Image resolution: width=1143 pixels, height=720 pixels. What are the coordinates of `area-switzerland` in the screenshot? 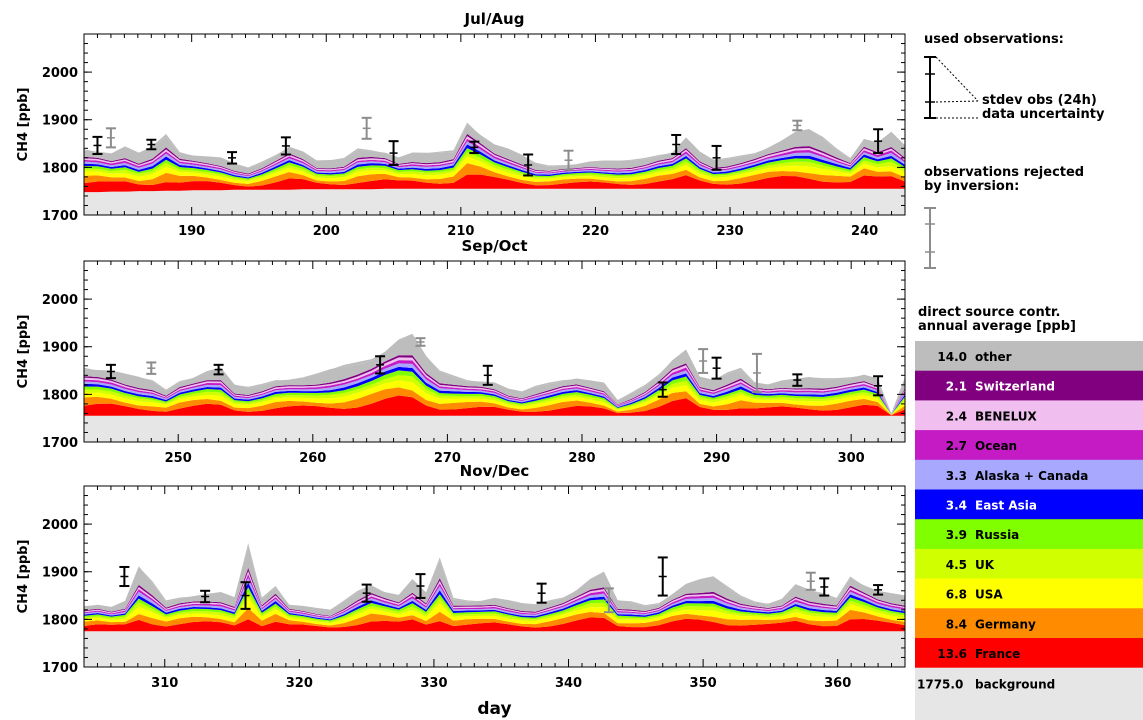 It's located at (494, 154).